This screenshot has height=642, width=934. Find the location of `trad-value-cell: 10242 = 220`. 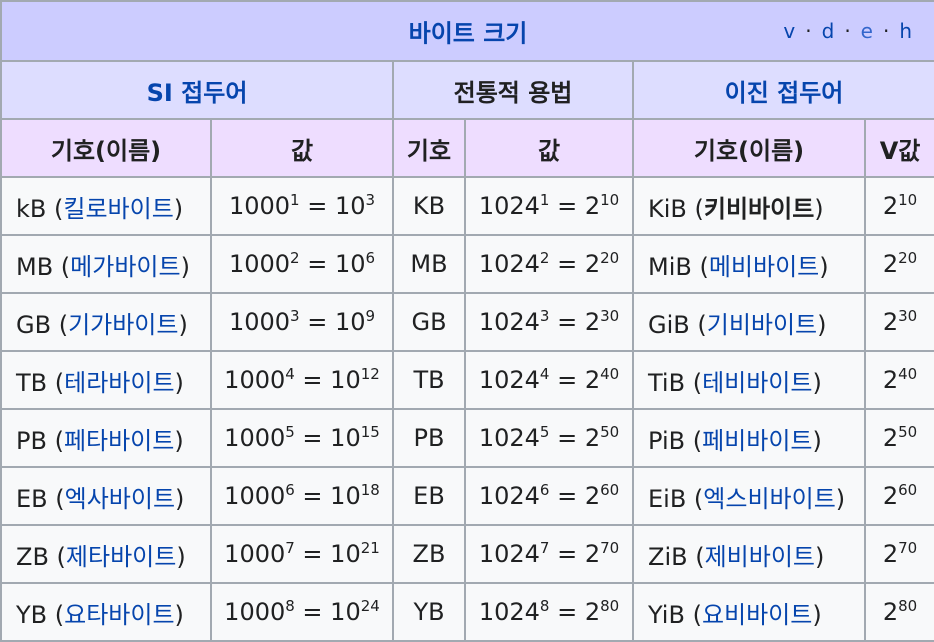

trad-value-cell: 10242 = 220 is located at coordinates (549, 264).